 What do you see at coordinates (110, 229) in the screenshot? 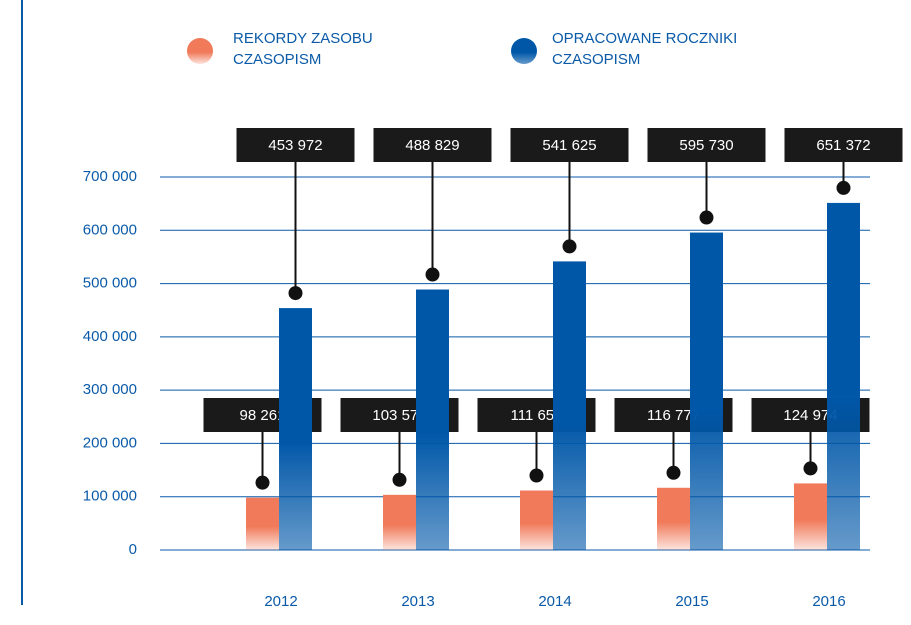
I see `y-tick-label: 600 000` at bounding box center [110, 229].